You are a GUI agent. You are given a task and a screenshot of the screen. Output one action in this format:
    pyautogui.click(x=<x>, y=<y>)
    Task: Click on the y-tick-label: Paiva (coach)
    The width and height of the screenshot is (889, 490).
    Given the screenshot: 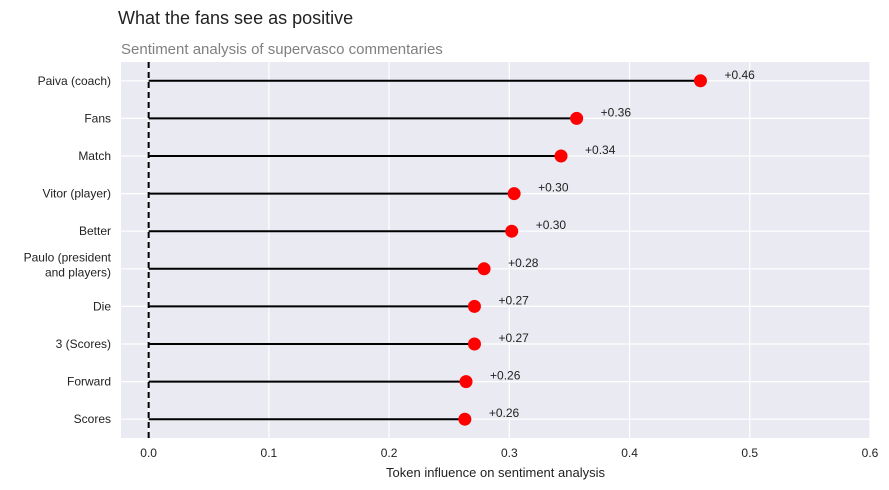 What is the action you would take?
    pyautogui.click(x=74, y=81)
    